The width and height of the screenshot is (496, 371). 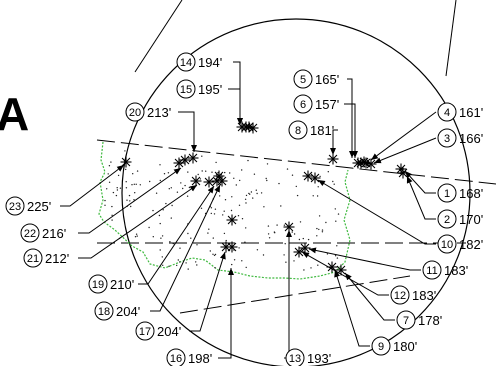 I want to click on tangent-line-right, so click(x=451, y=38).